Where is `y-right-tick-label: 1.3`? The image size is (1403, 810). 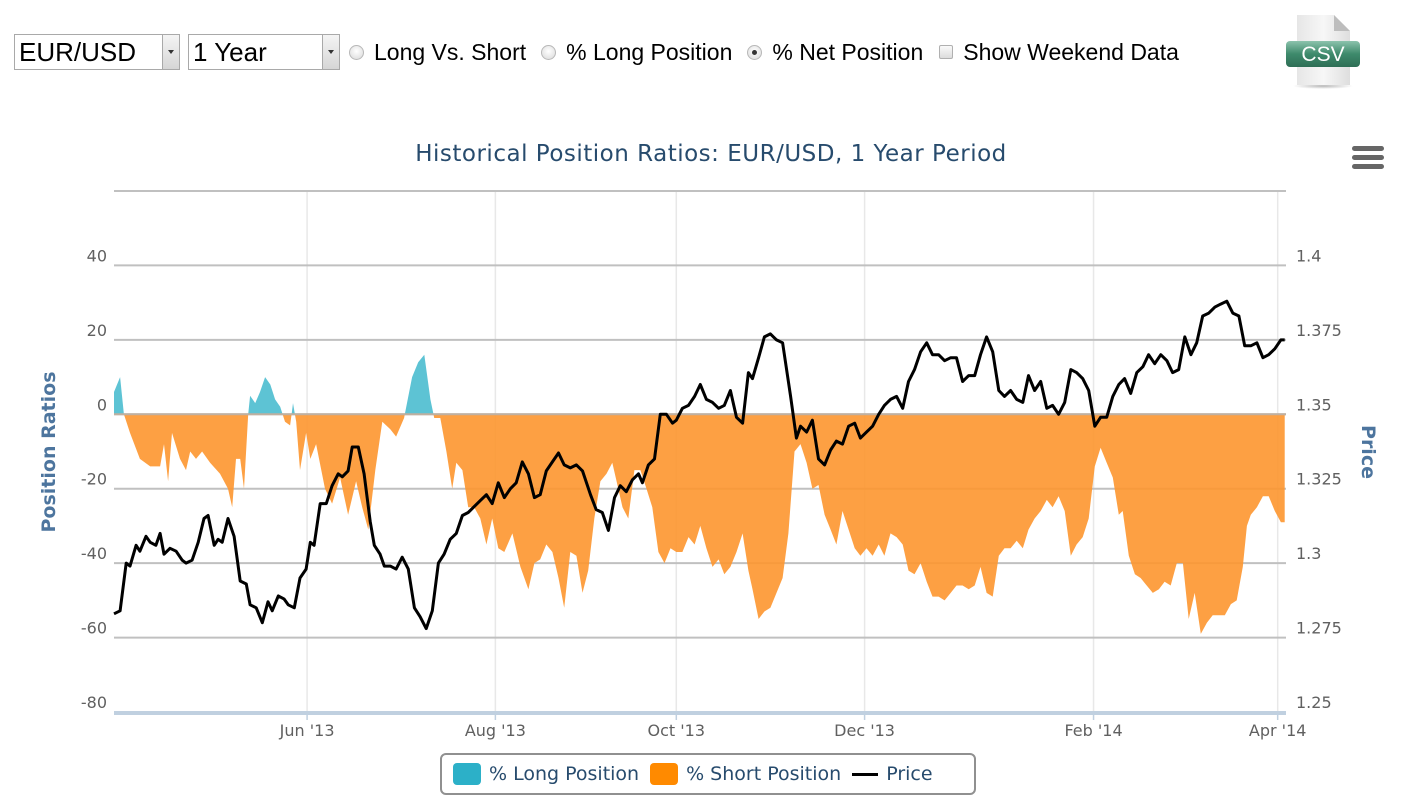
y-right-tick-label: 1.3 is located at coordinates (1308, 553).